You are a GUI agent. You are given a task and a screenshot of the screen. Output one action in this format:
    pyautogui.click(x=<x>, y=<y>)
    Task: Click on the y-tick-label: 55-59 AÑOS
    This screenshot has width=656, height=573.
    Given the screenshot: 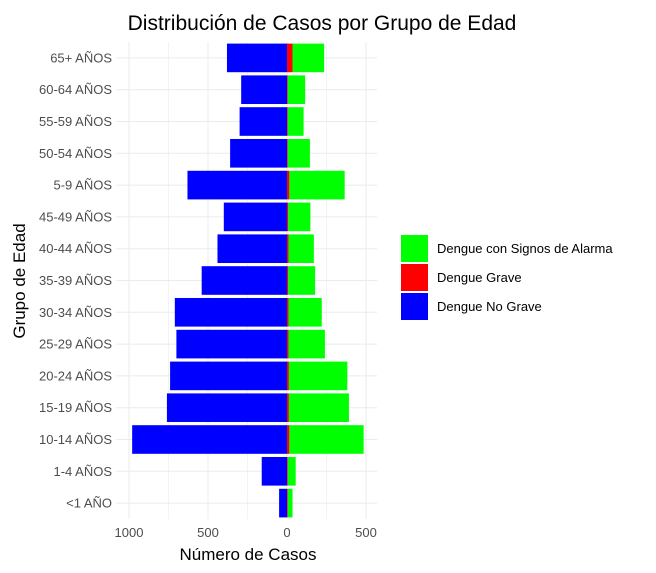 What is the action you would take?
    pyautogui.click(x=75, y=121)
    